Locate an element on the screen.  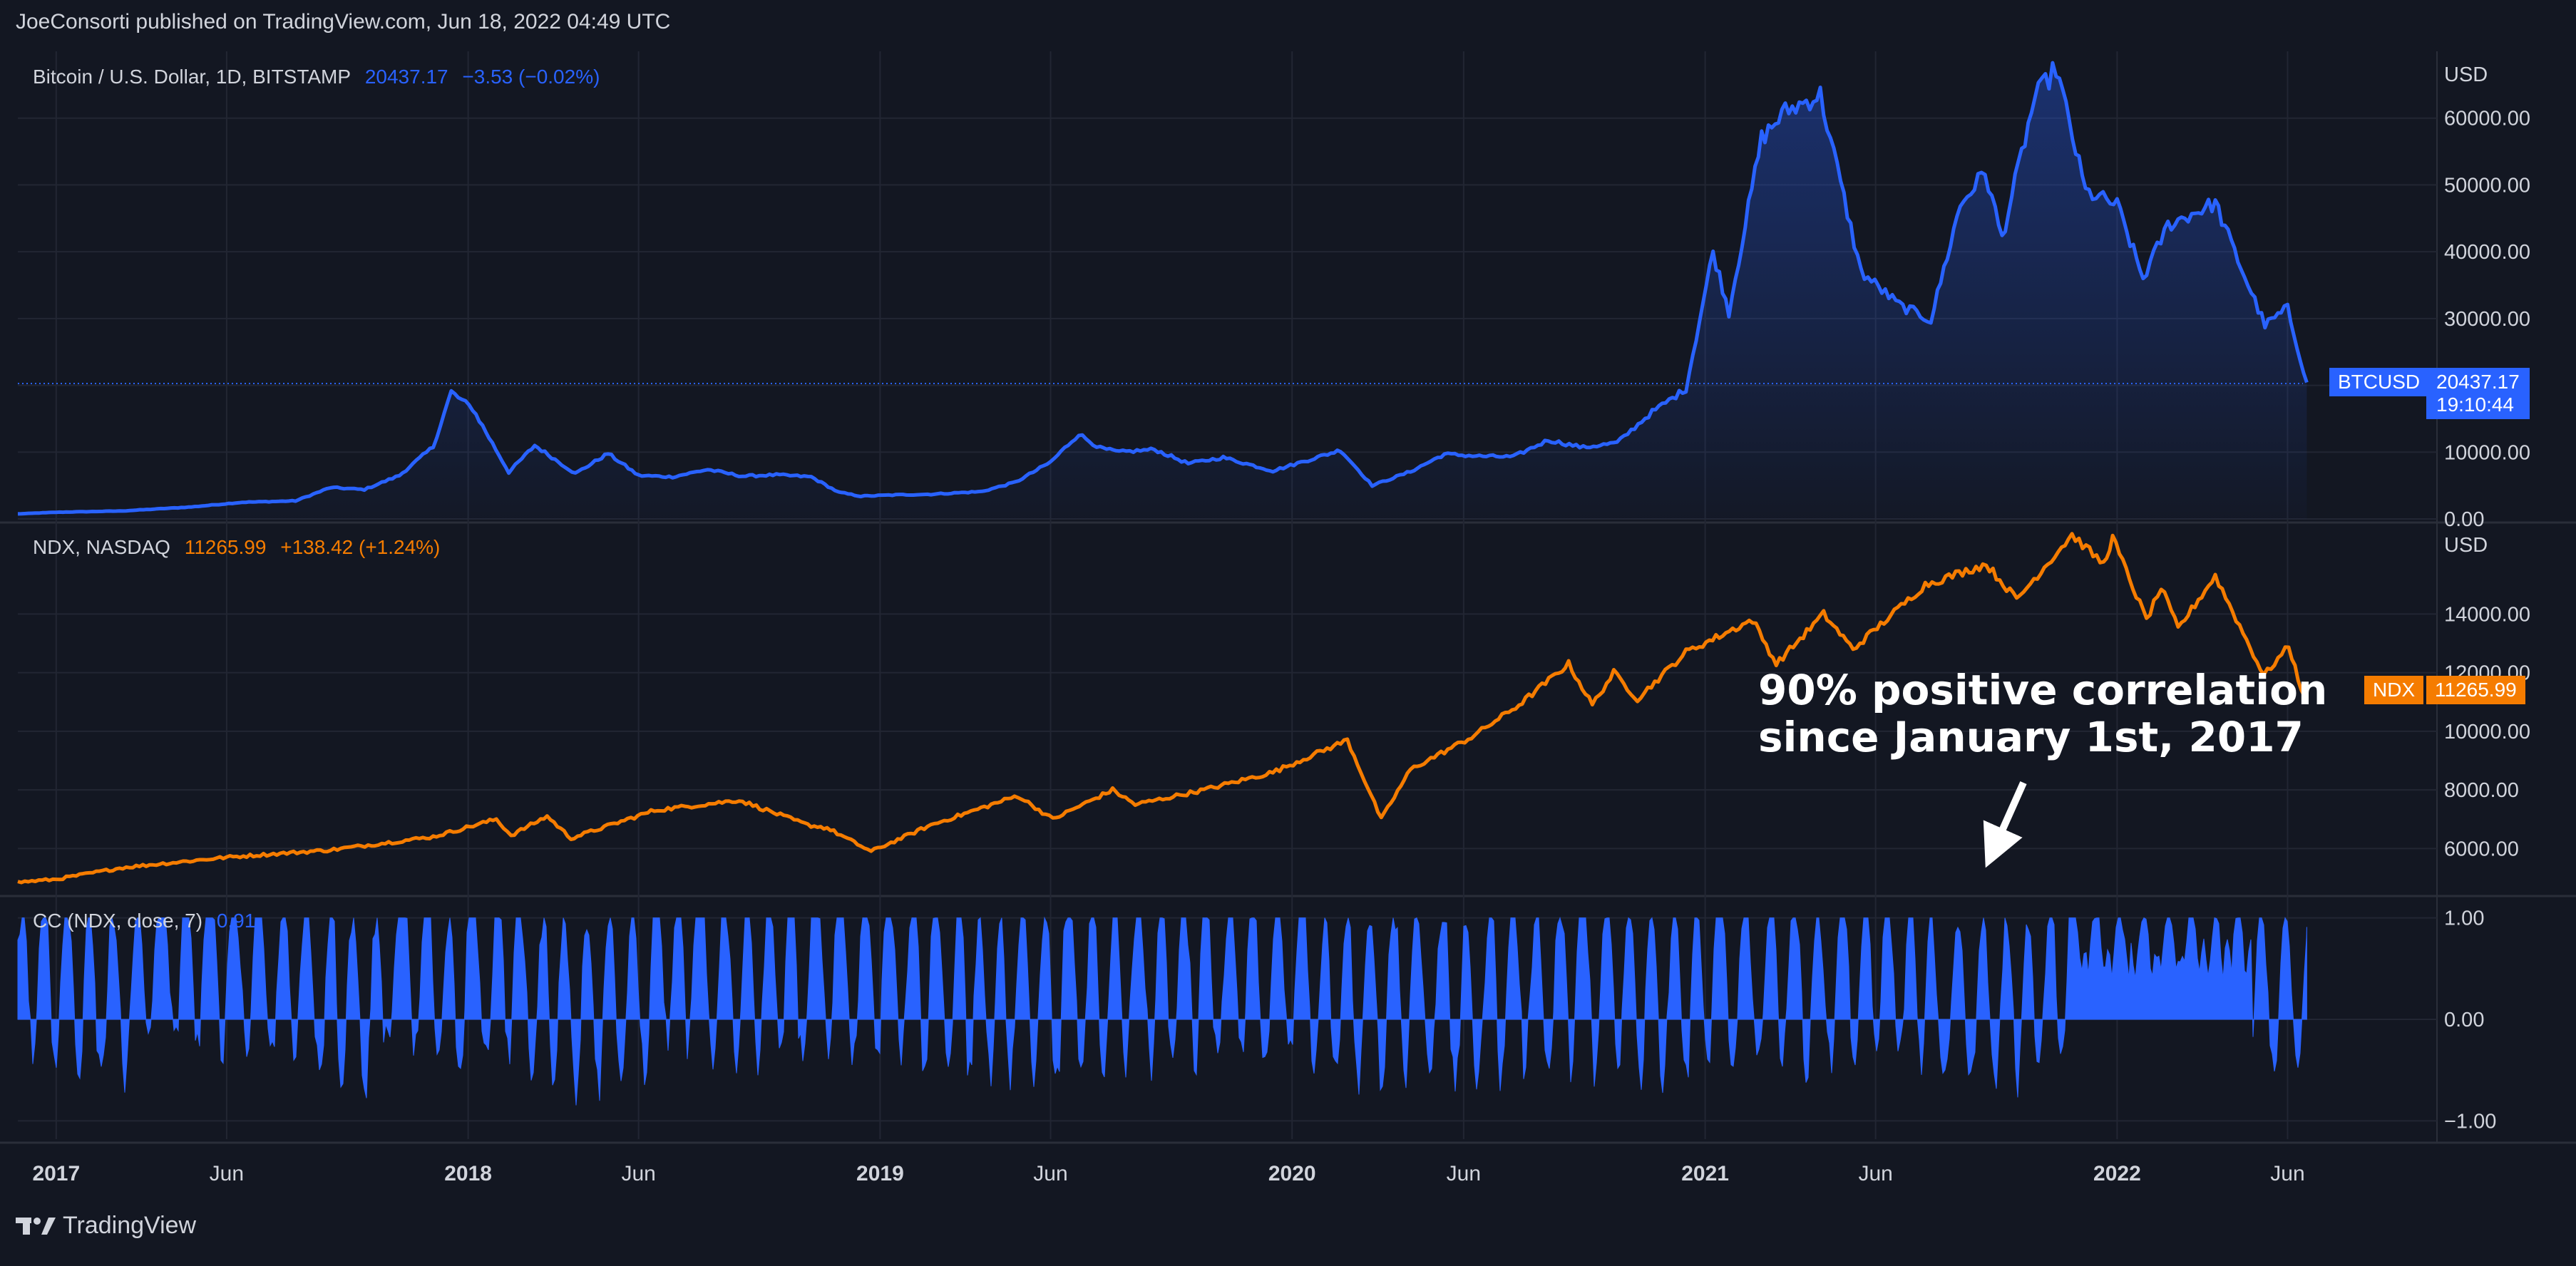
btc-price-tick: 10000.00 is located at coordinates (2487, 453).